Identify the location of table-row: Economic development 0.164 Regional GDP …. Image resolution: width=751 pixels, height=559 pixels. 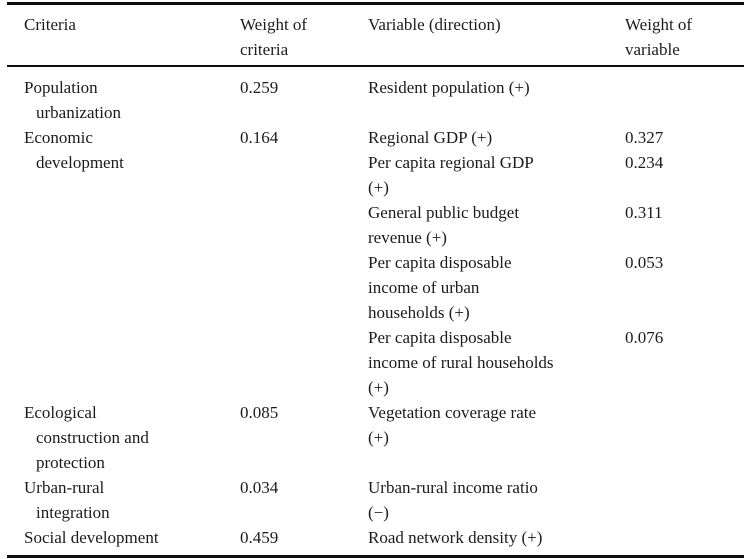
(375, 148).